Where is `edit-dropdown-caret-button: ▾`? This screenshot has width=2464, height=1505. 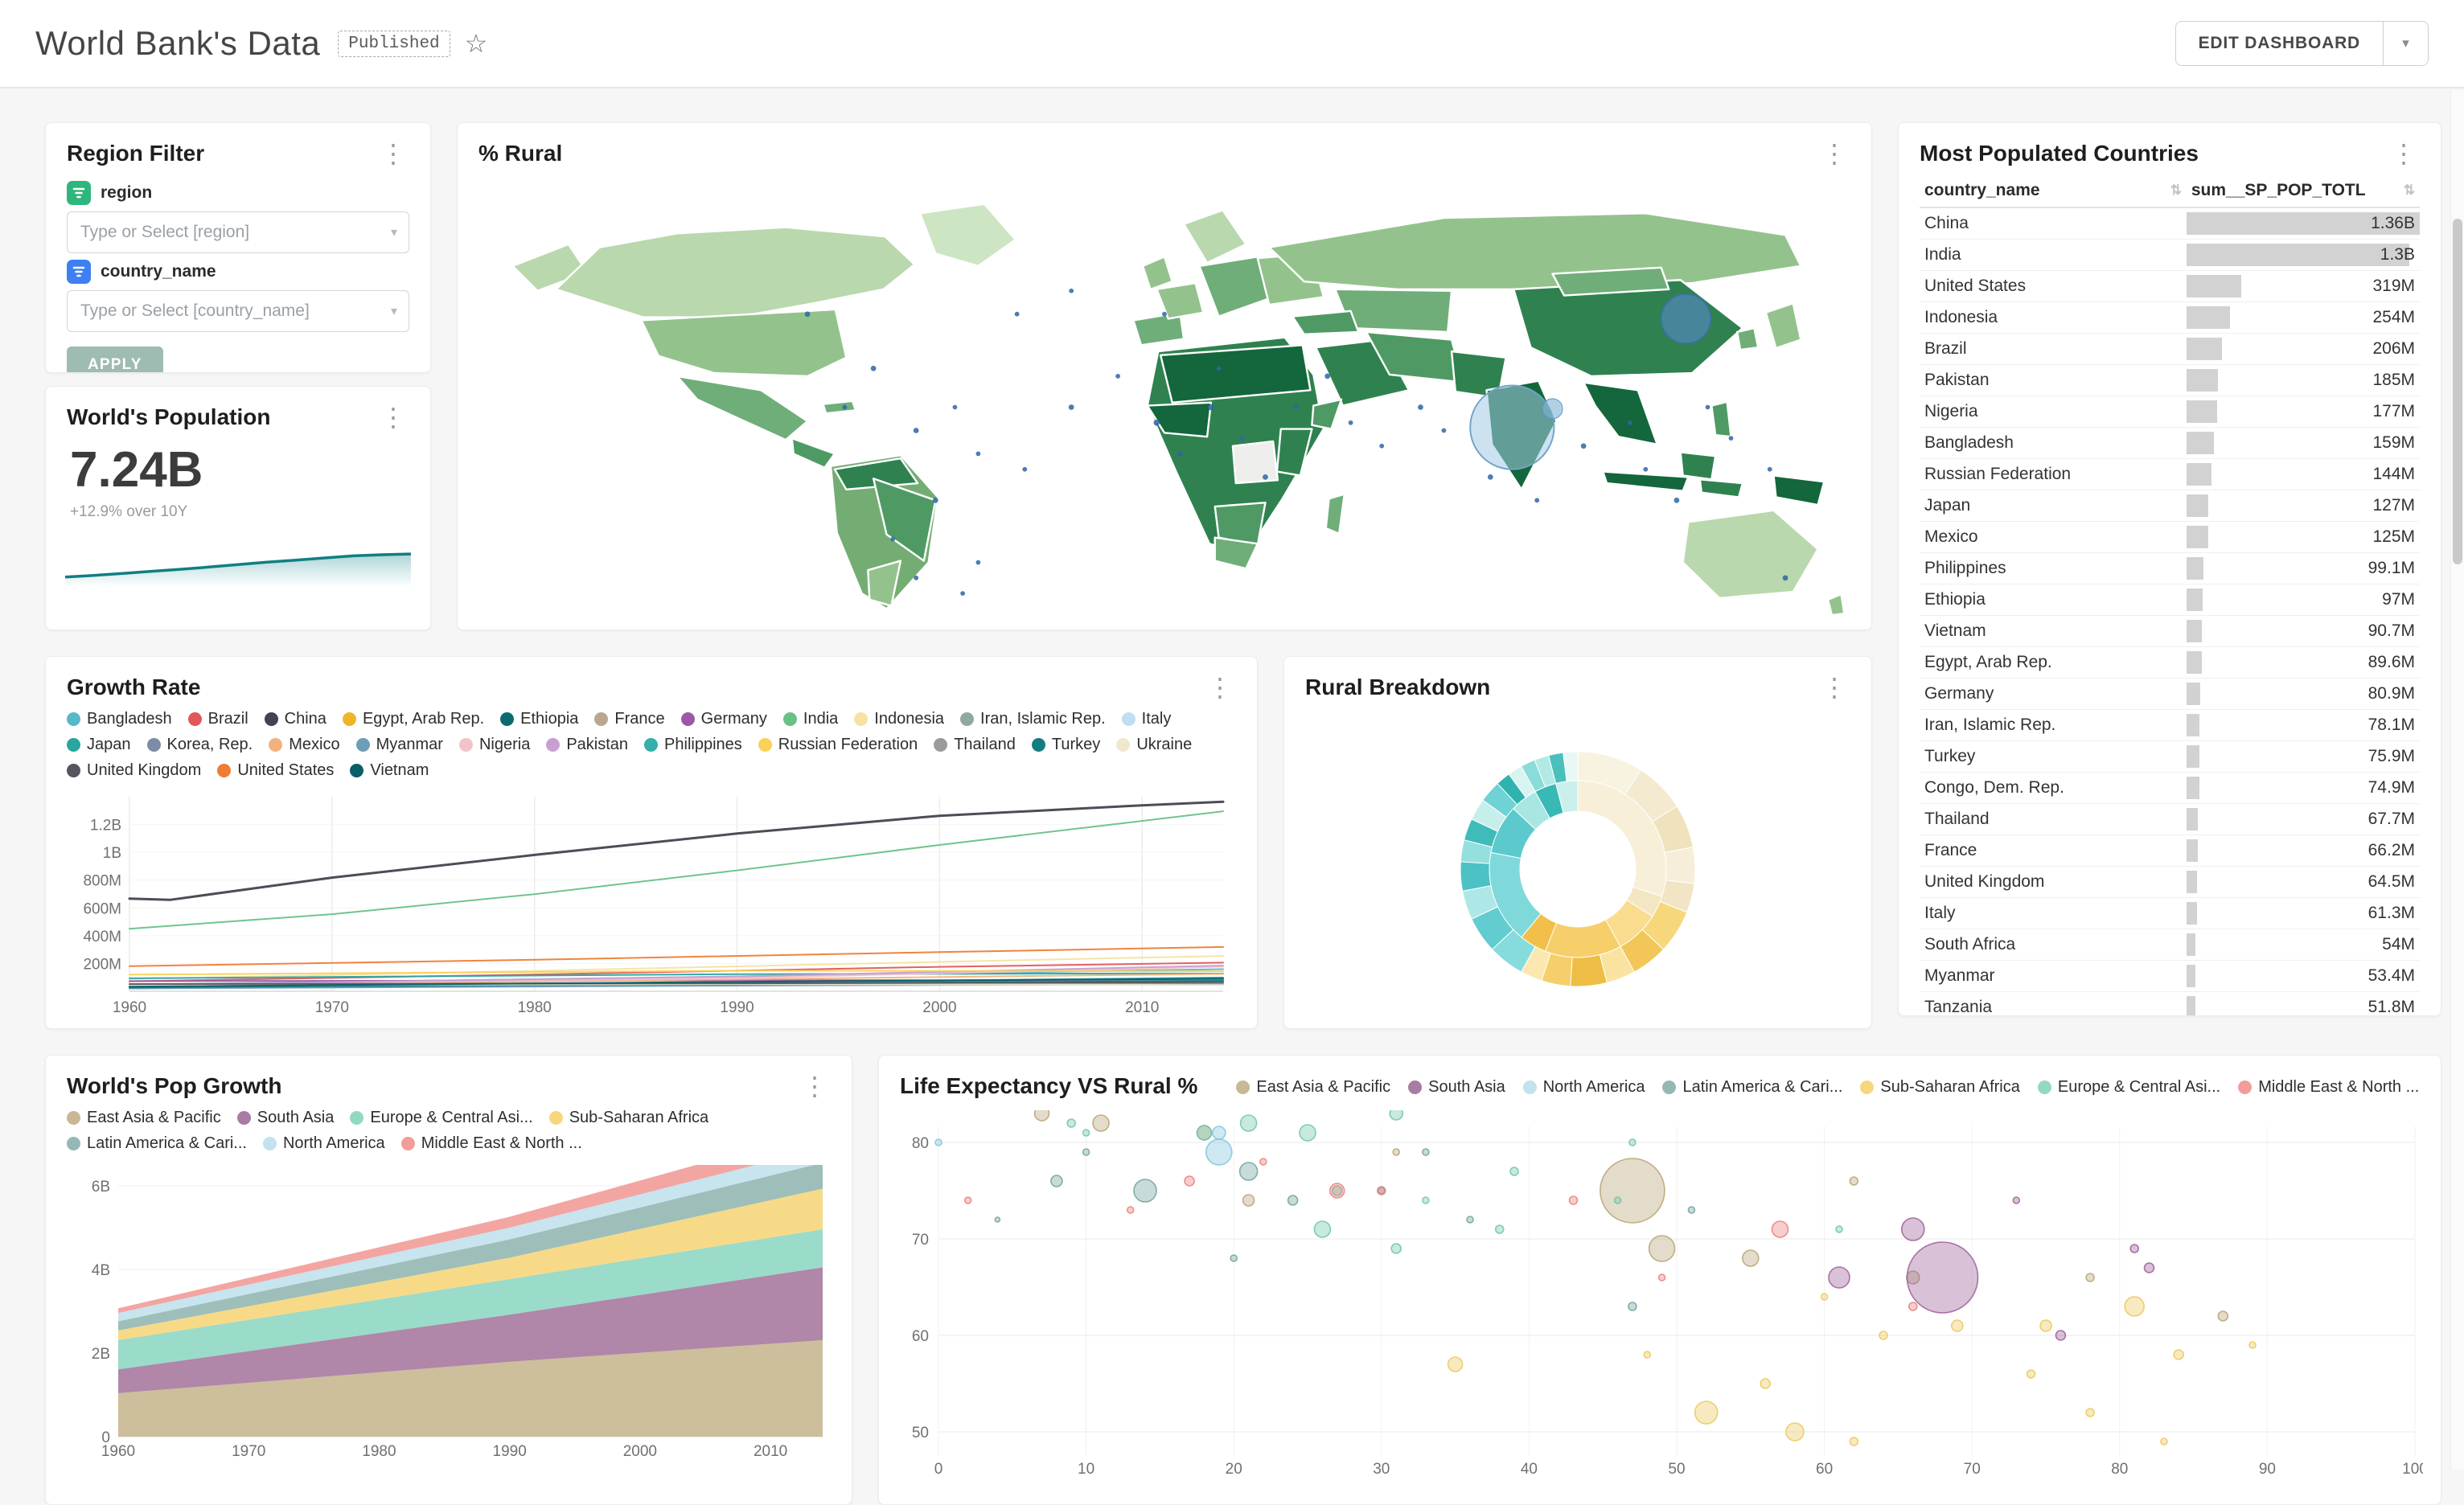 edit-dropdown-caret-button: ▾ is located at coordinates (2406, 44).